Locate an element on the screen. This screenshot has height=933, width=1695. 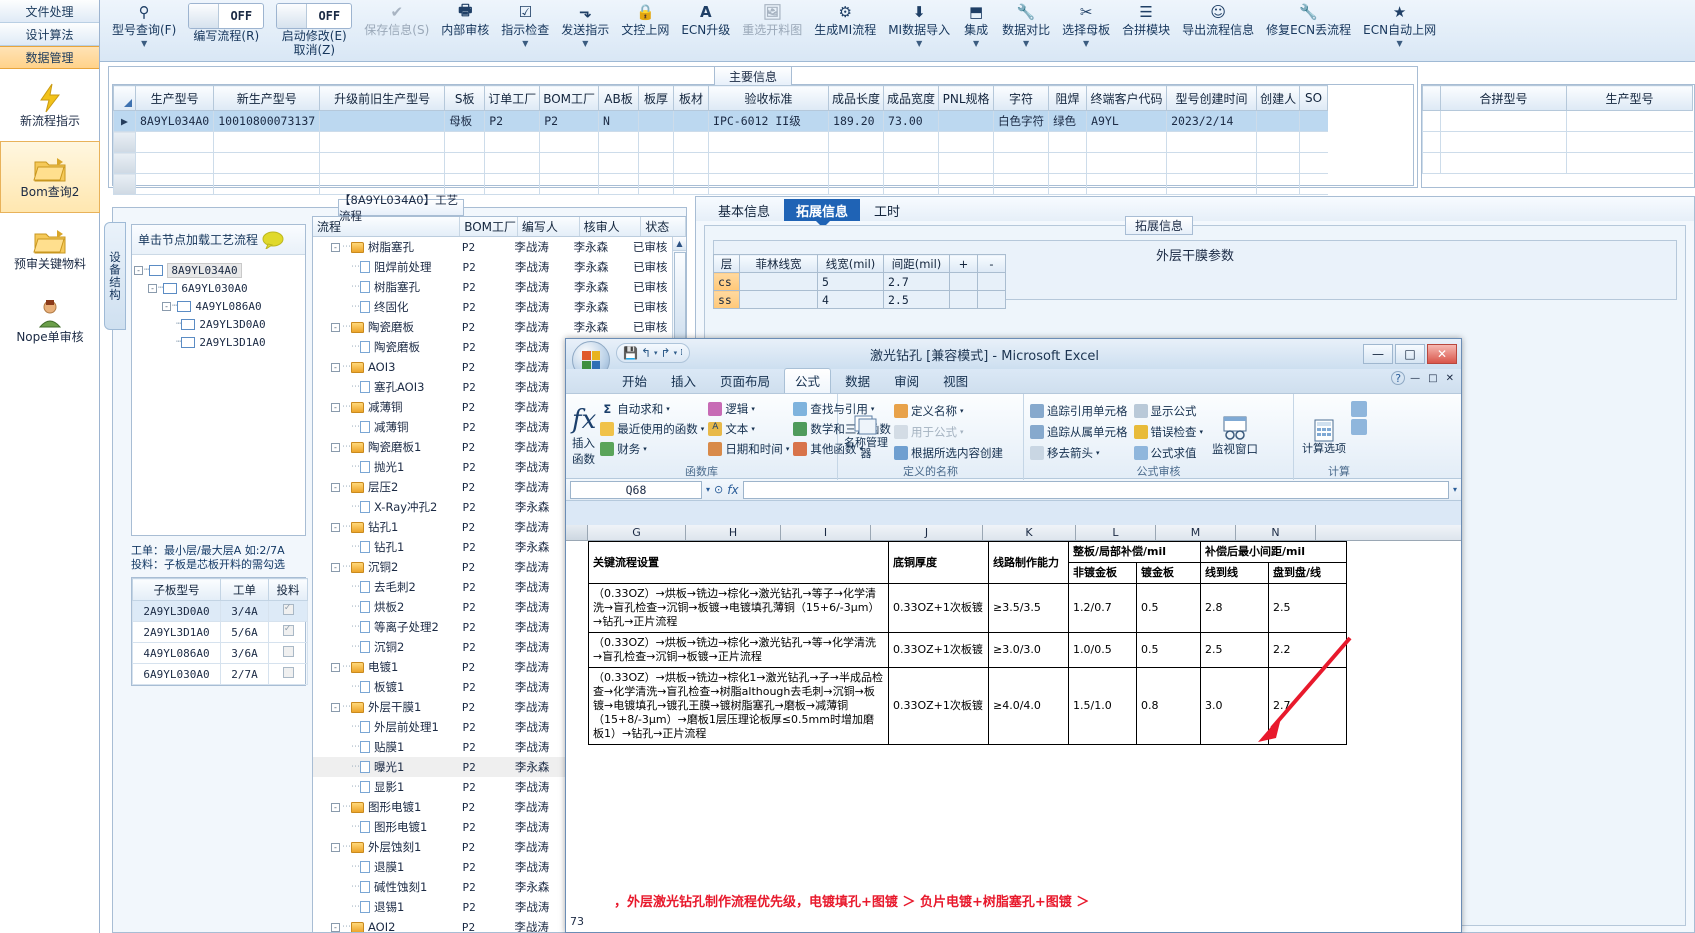
ext-column-header: 线宽(mil) is located at coordinates (850, 263).